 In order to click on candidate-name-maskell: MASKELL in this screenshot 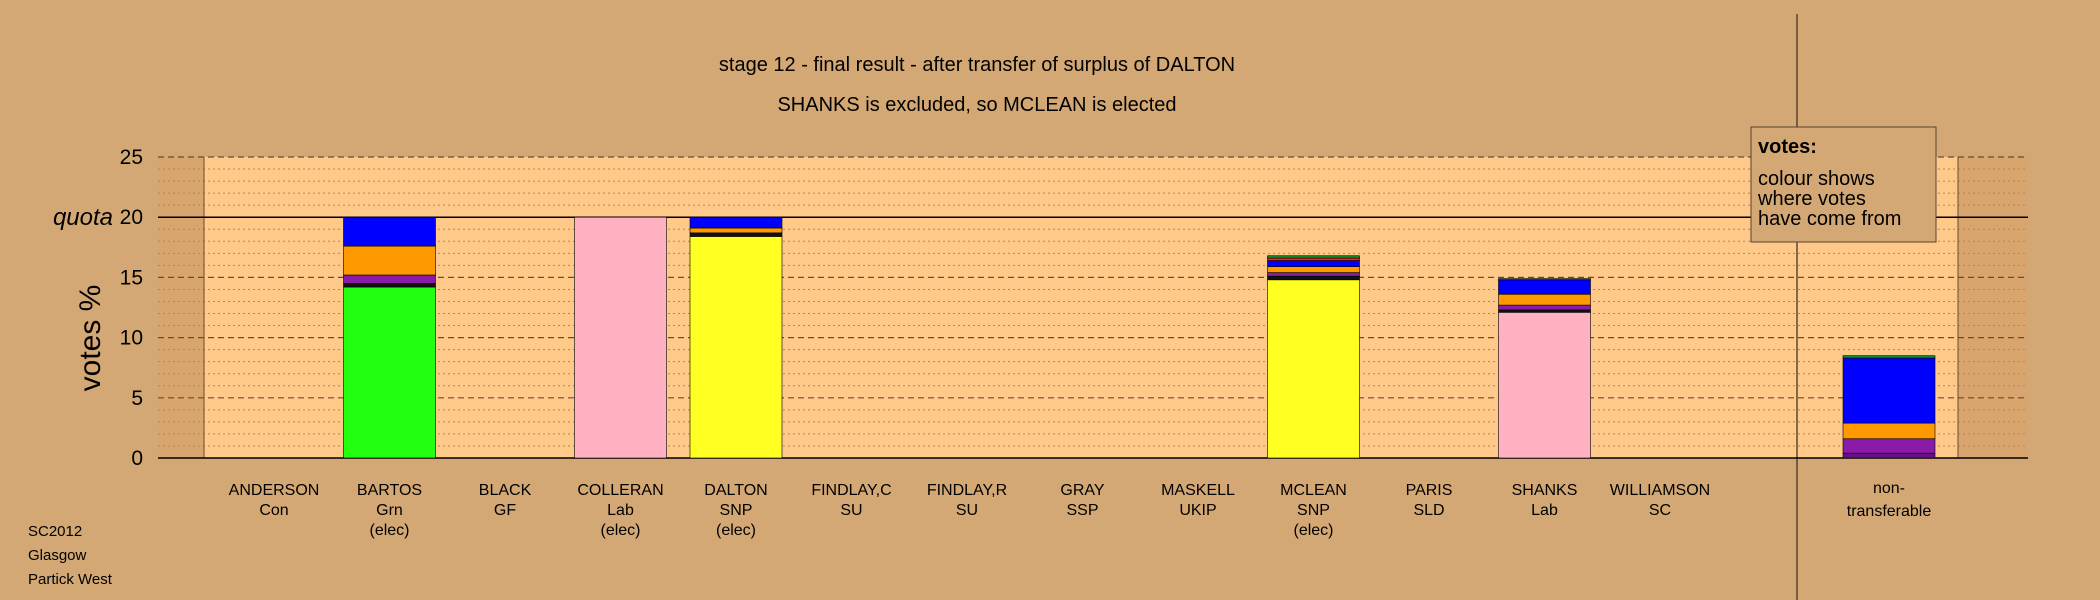, I will do `click(1198, 490)`.